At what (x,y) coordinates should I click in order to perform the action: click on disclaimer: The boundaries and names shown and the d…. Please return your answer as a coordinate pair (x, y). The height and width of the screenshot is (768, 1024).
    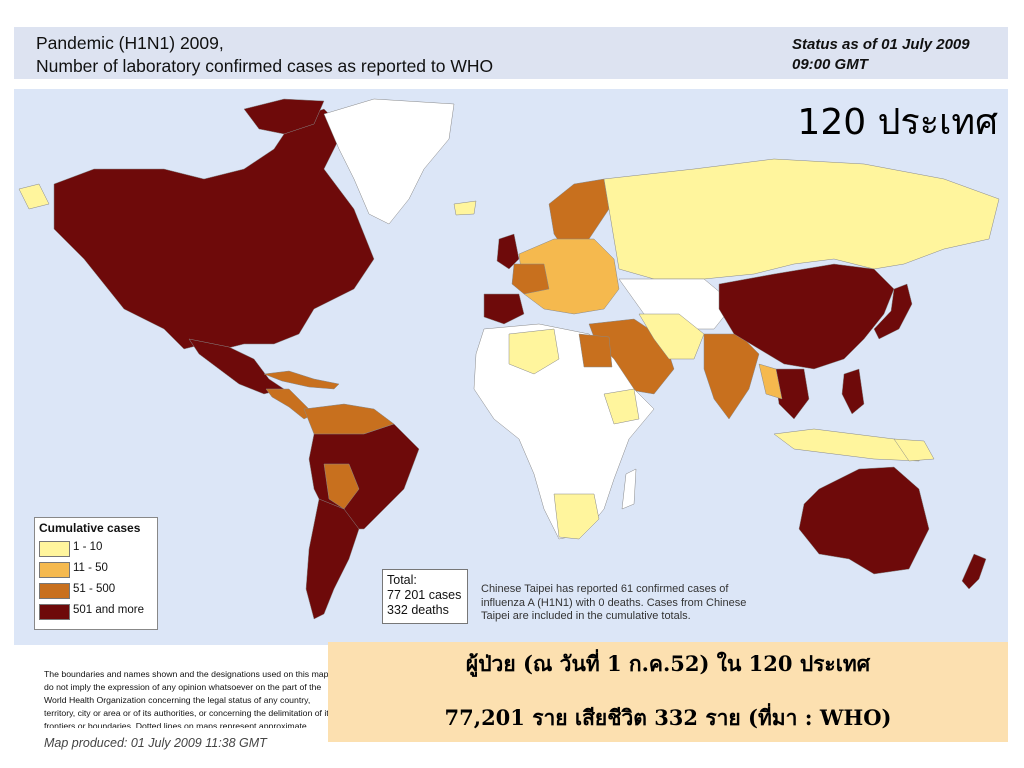
    Looking at the image, I should click on (188, 698).